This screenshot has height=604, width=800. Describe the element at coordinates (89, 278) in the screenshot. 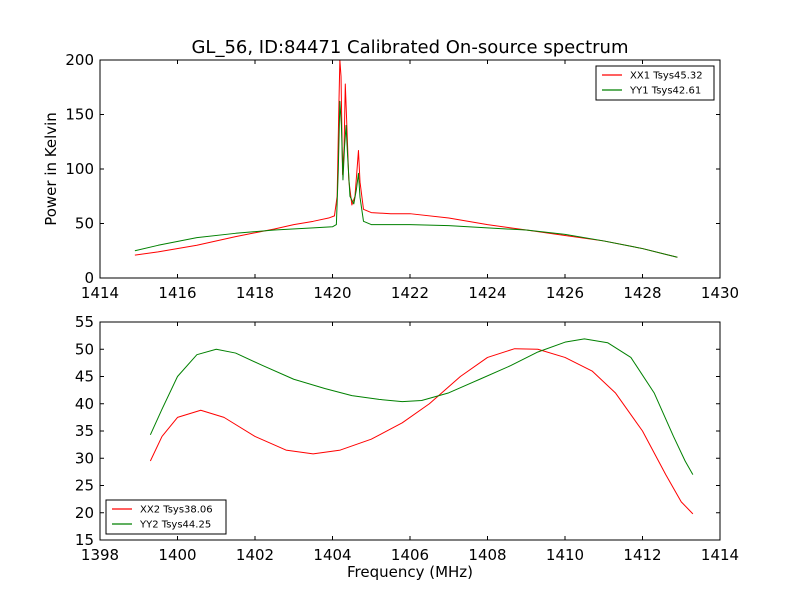

I see `y-tick-label: 0` at that location.